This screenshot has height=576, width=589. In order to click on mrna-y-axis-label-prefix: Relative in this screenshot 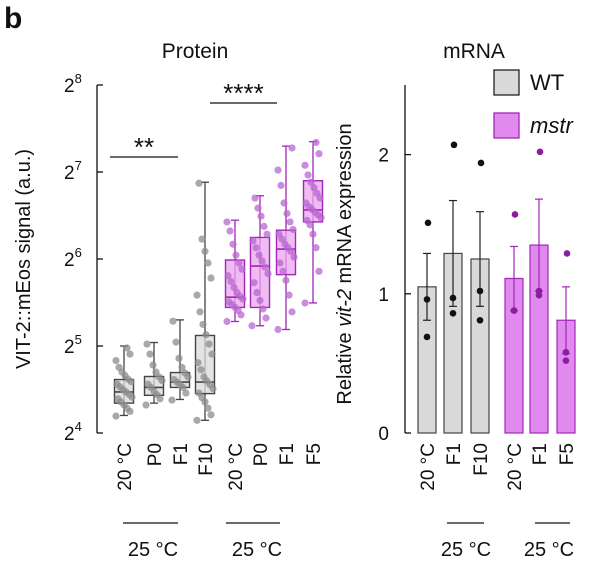, I will do `click(345, 366)`.